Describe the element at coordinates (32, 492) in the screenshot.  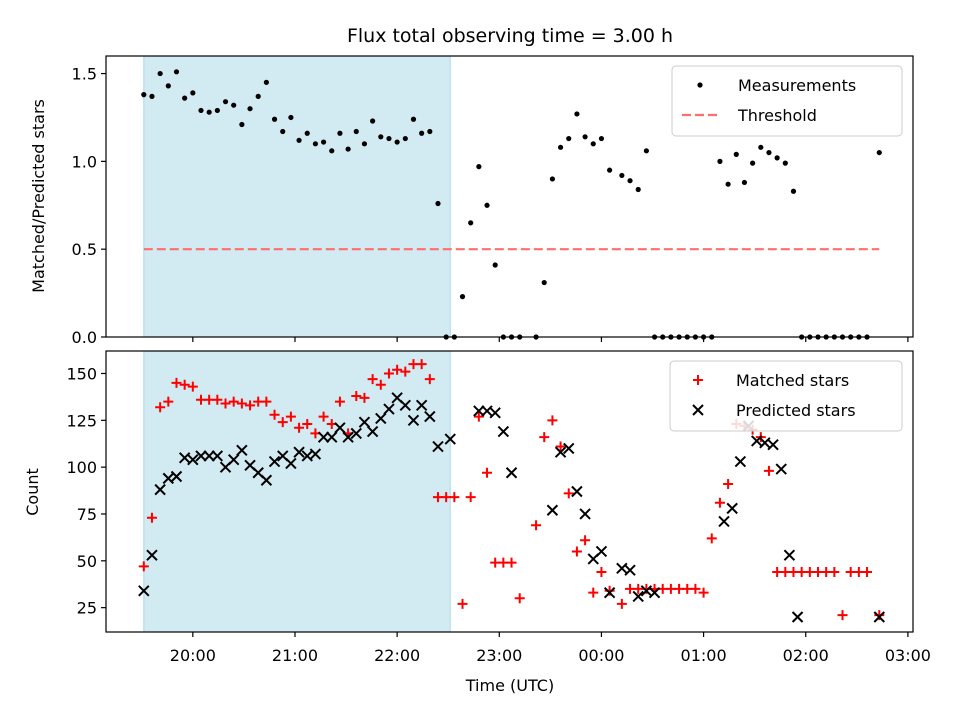
I see `bottom-y-axis-label: Count` at that location.